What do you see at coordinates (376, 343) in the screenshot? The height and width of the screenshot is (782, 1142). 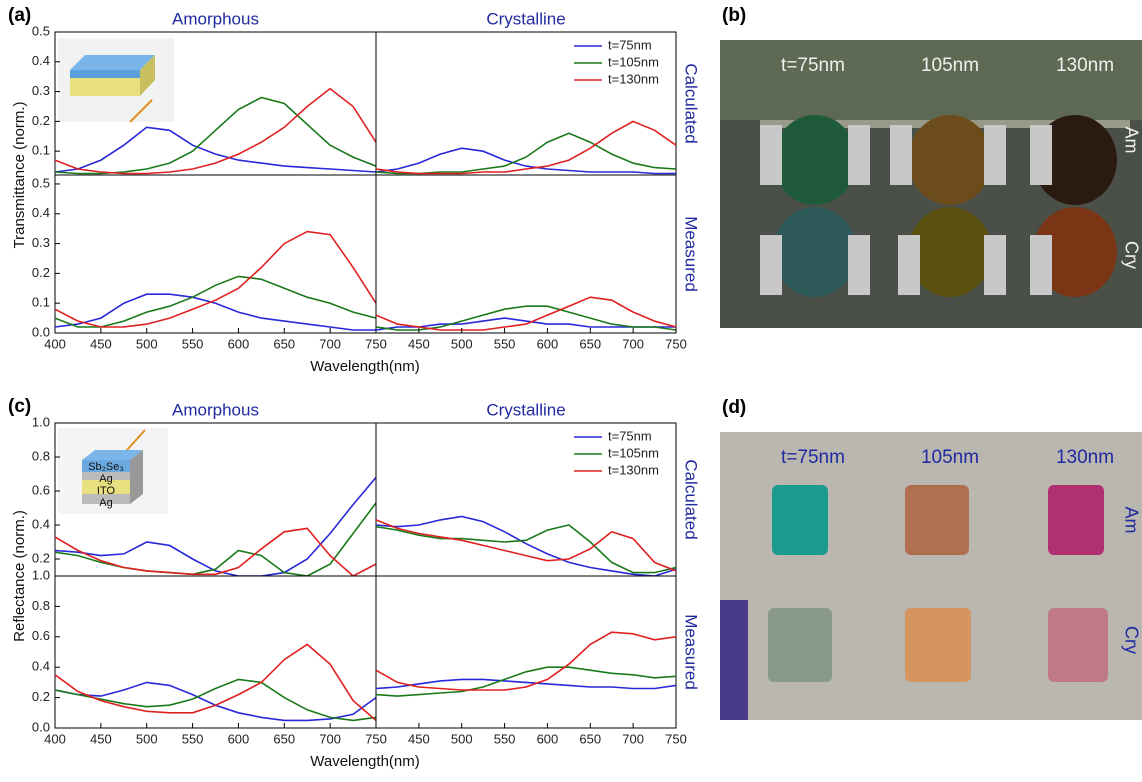 I see `x-tick-label: 750` at bounding box center [376, 343].